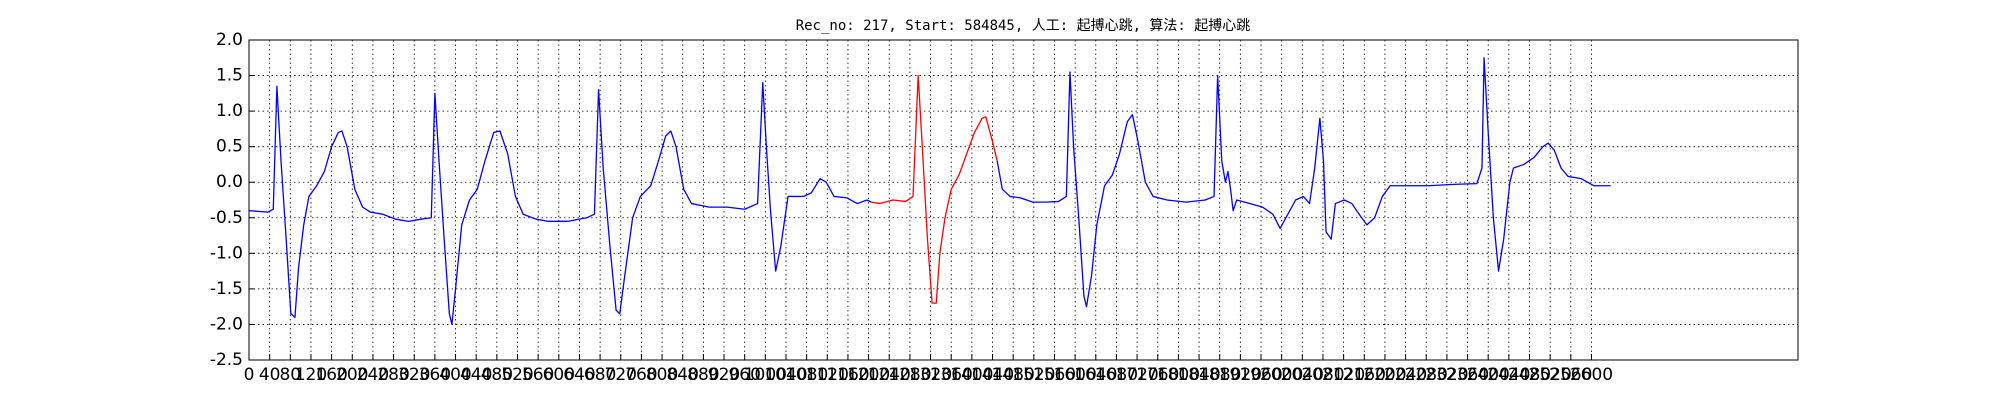 Image resolution: width=2000 pixels, height=400 pixels. I want to click on x-tick-label: 800, so click(662, 375).